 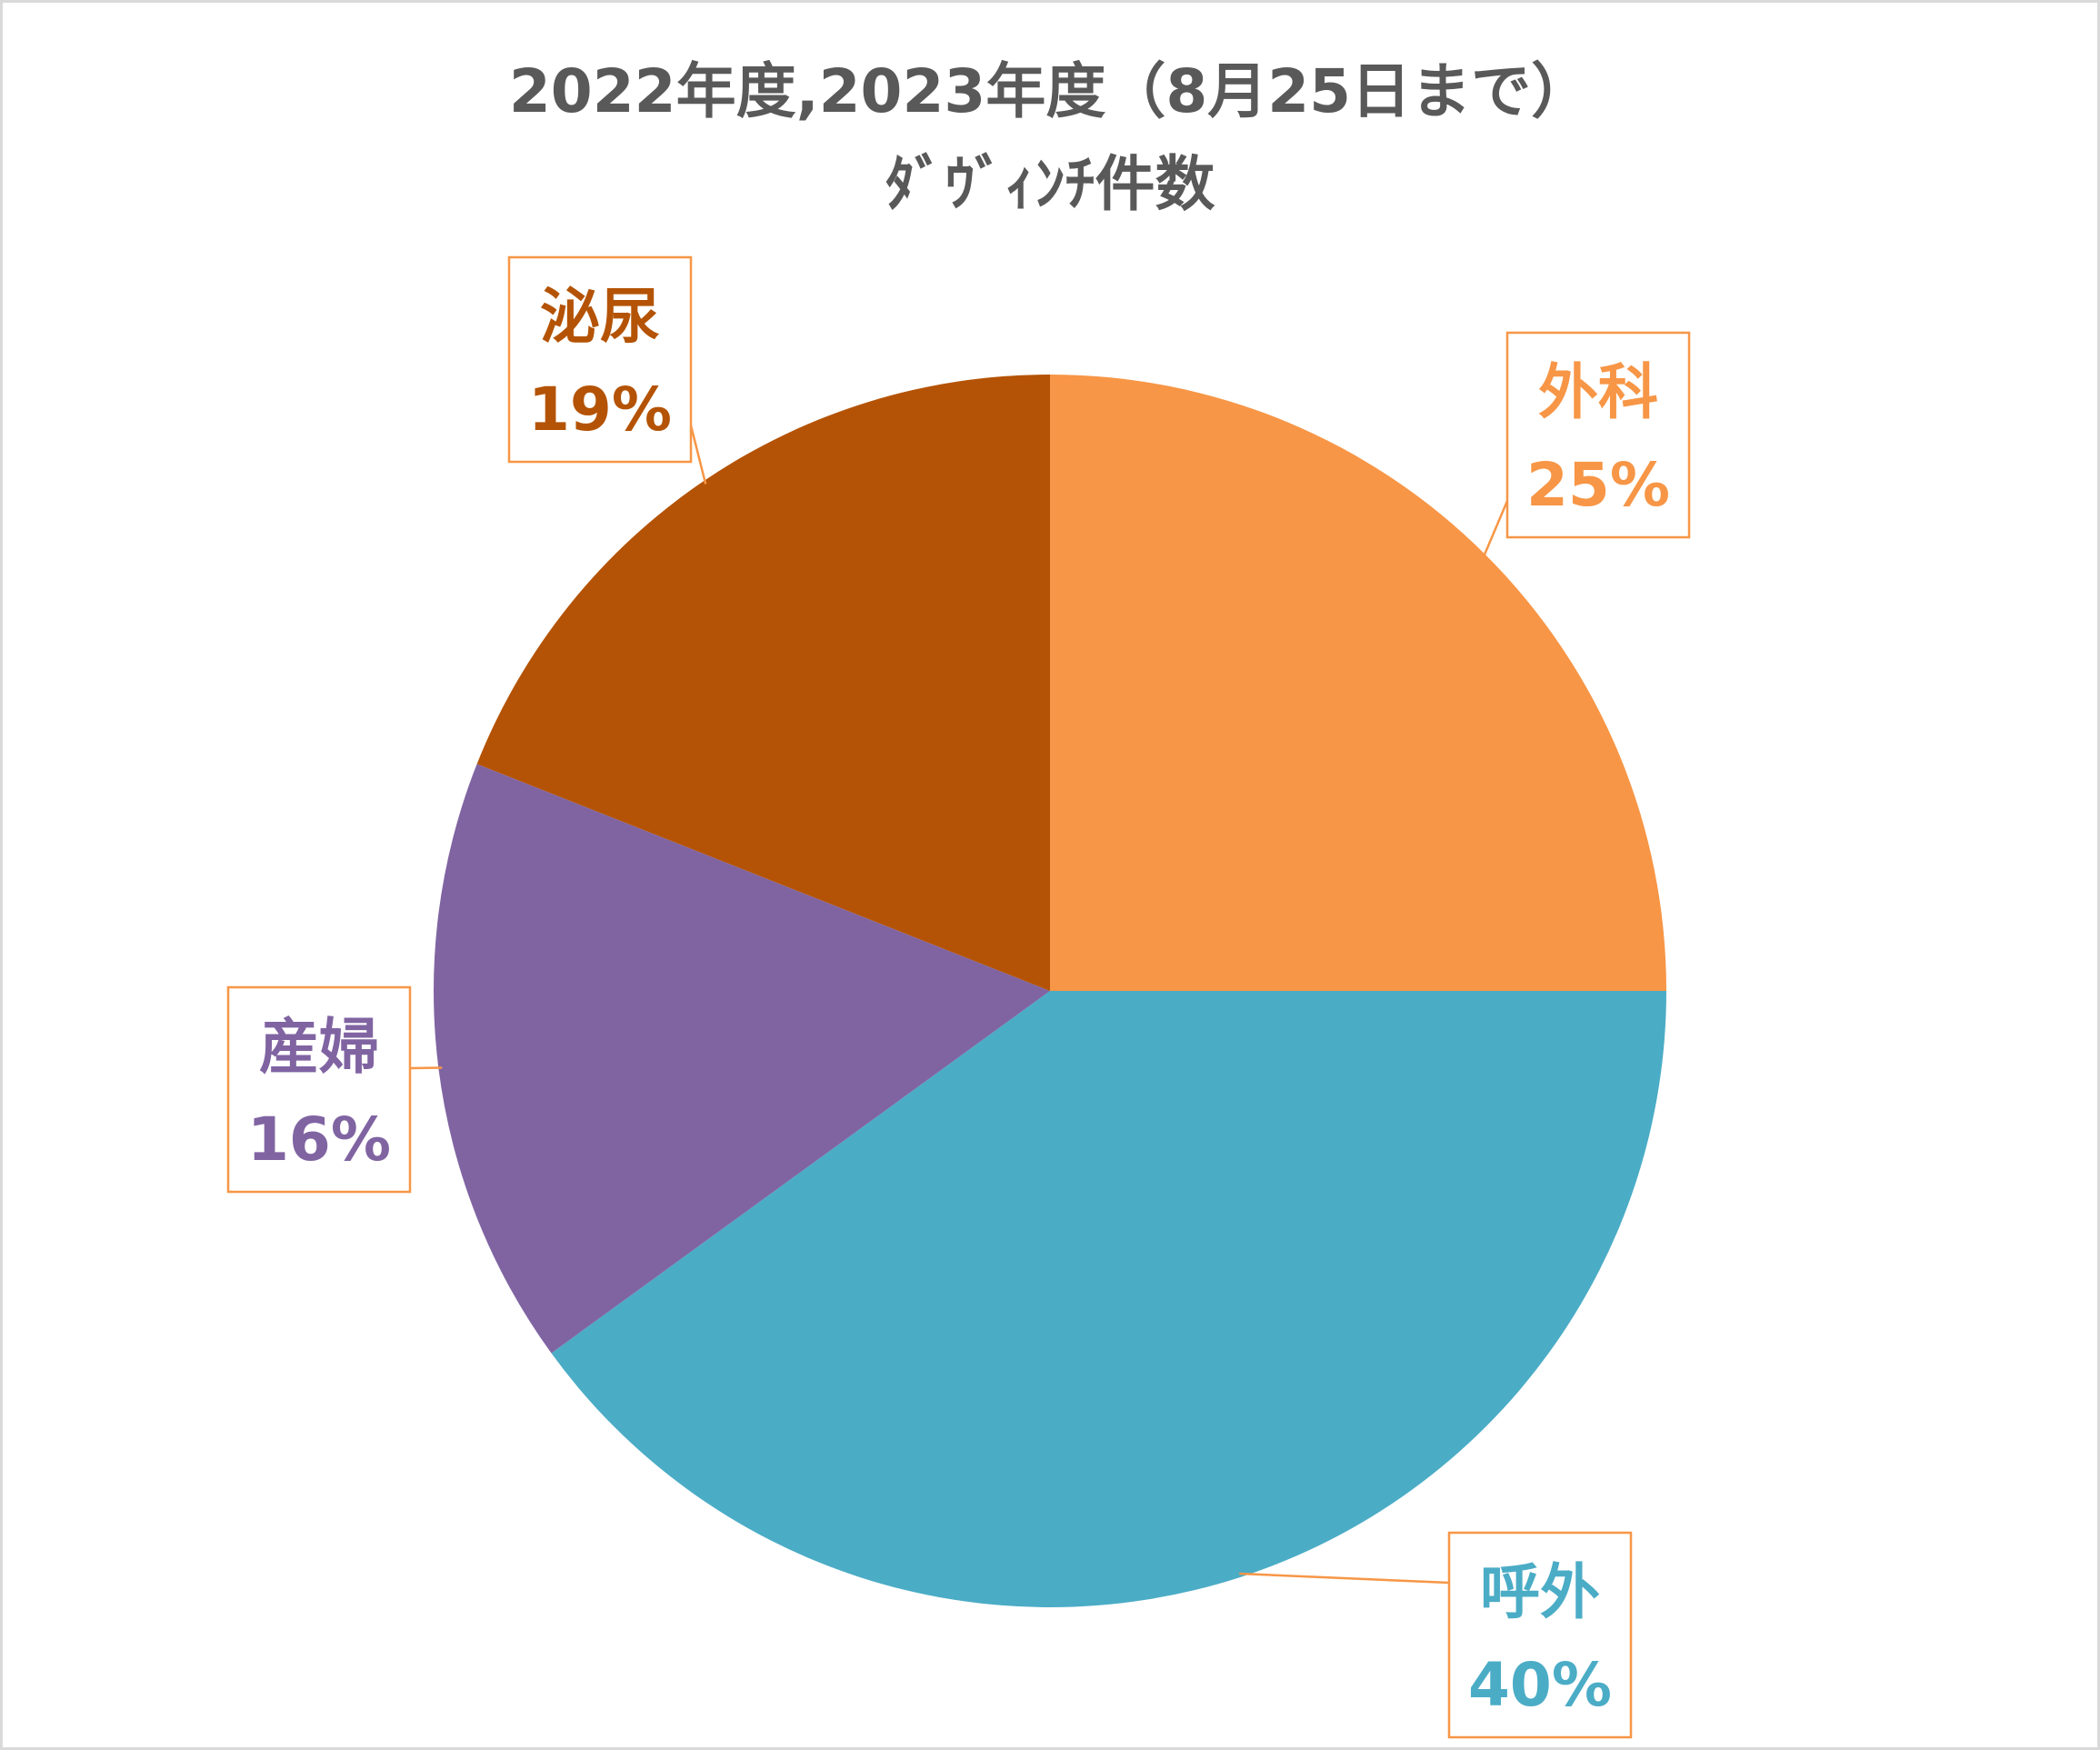 What do you see at coordinates (1540, 1592) in the screenshot?
I see `data-label-category-2: 呼外` at bounding box center [1540, 1592].